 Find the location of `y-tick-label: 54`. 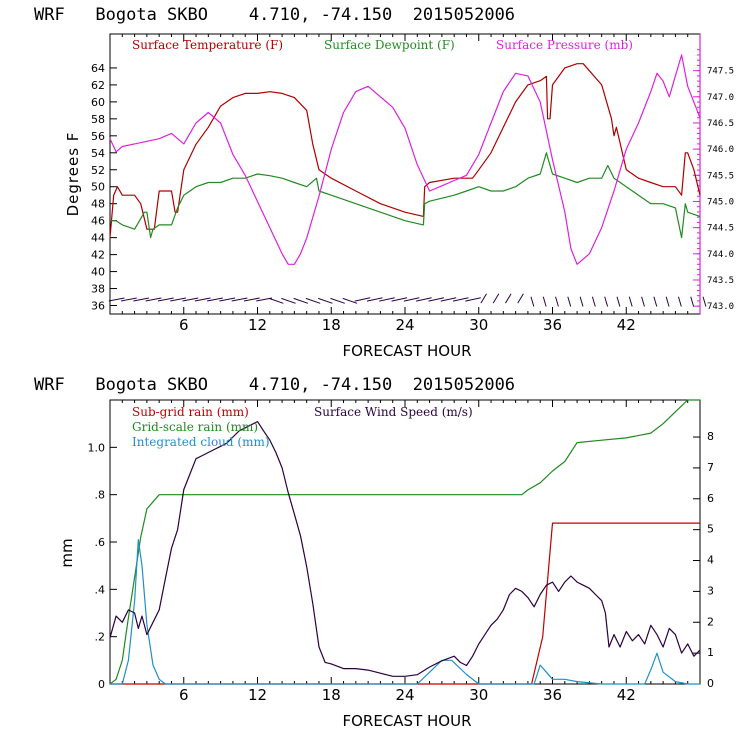

y-tick-label: 54 is located at coordinates (98, 153).